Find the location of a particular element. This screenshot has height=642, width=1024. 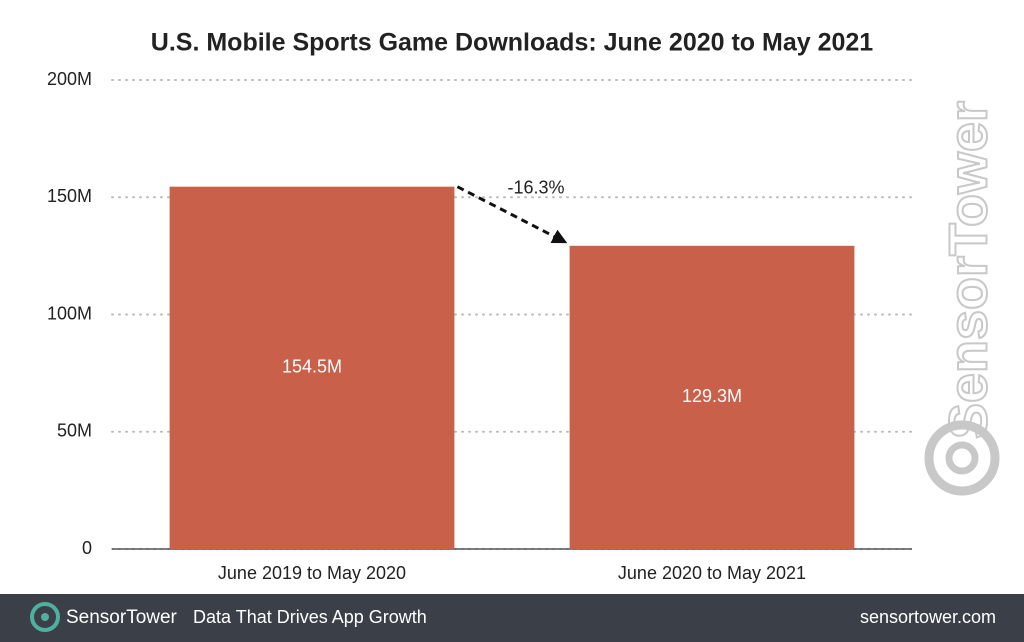

watermark-text: SensorTower is located at coordinates (968, 270).